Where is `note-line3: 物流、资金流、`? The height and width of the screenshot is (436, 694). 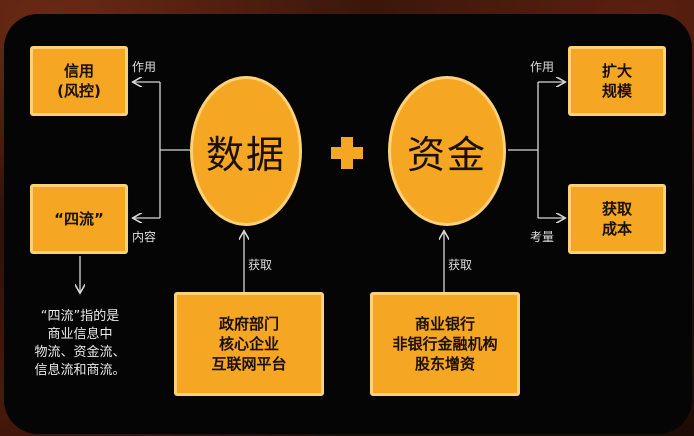
note-line3: 物流、资金流、 is located at coordinates (80, 352).